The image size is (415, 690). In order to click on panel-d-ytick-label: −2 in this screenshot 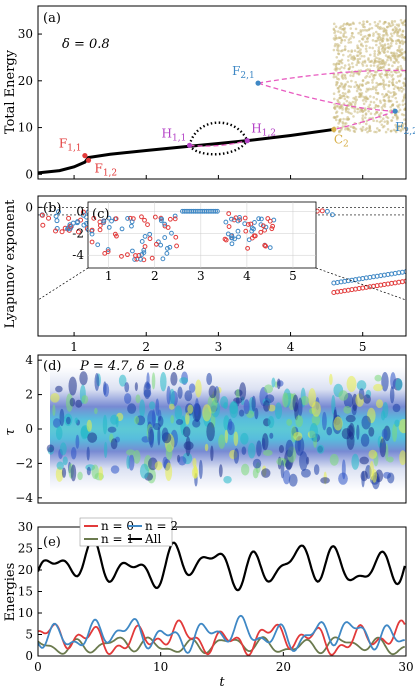, I will do `click(24, 463)`.